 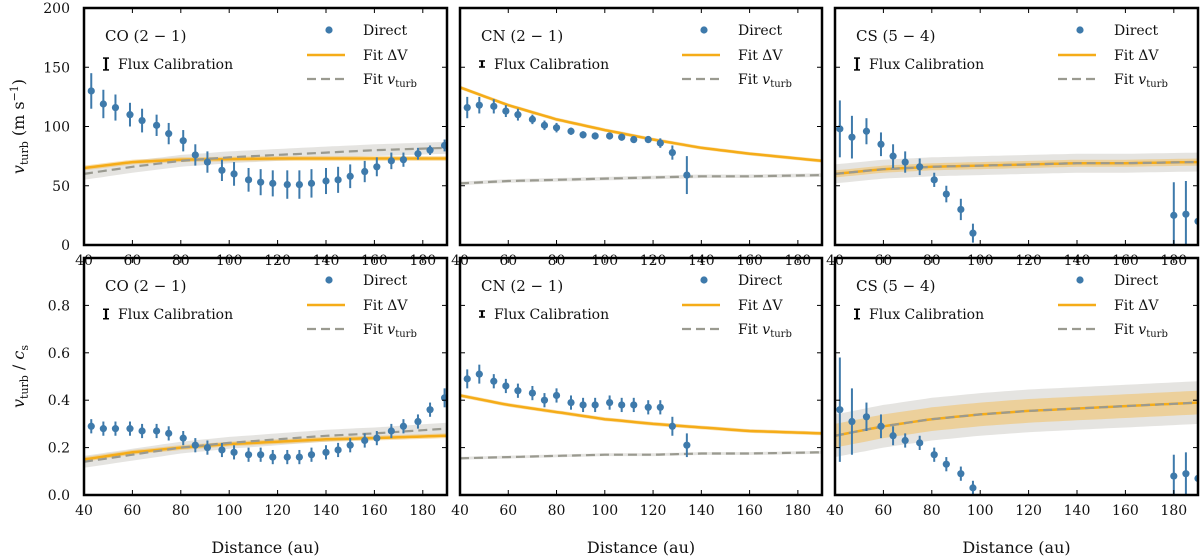 What do you see at coordinates (522, 36) in the screenshot?
I see `panel-title: CN (2 − 1)` at bounding box center [522, 36].